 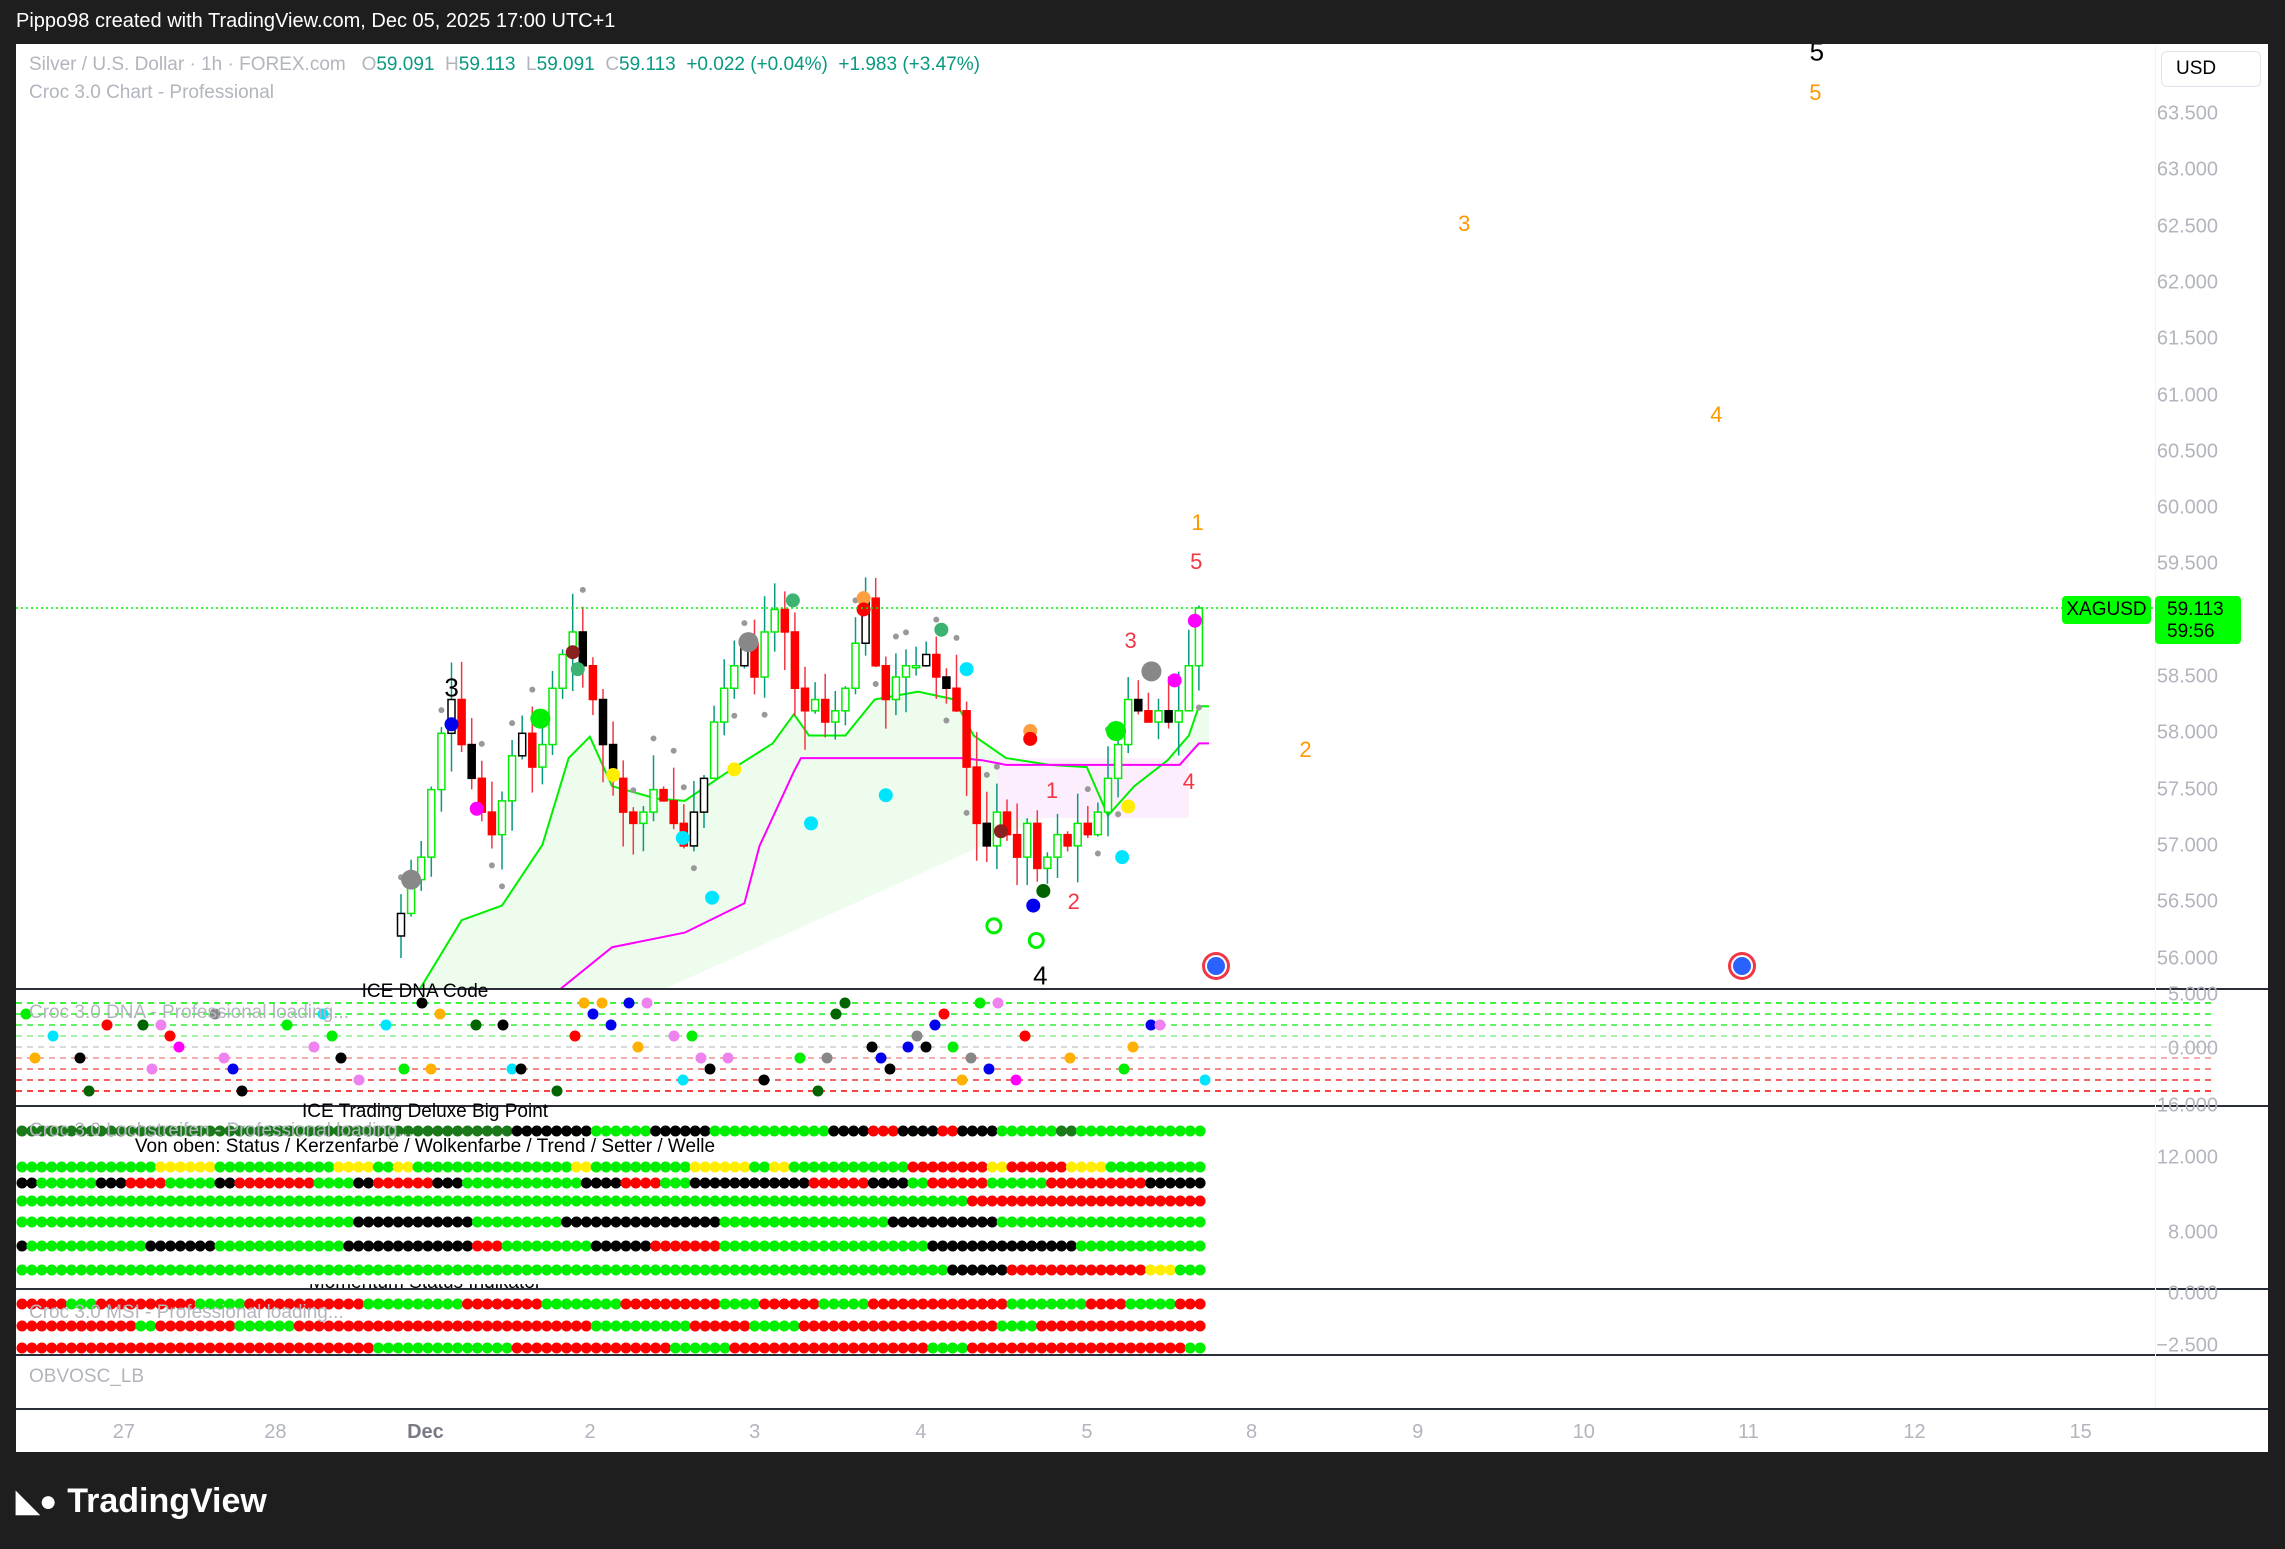 I want to click on indicator-legend: Croc 3.0 Chart - Professional, so click(x=151, y=92).